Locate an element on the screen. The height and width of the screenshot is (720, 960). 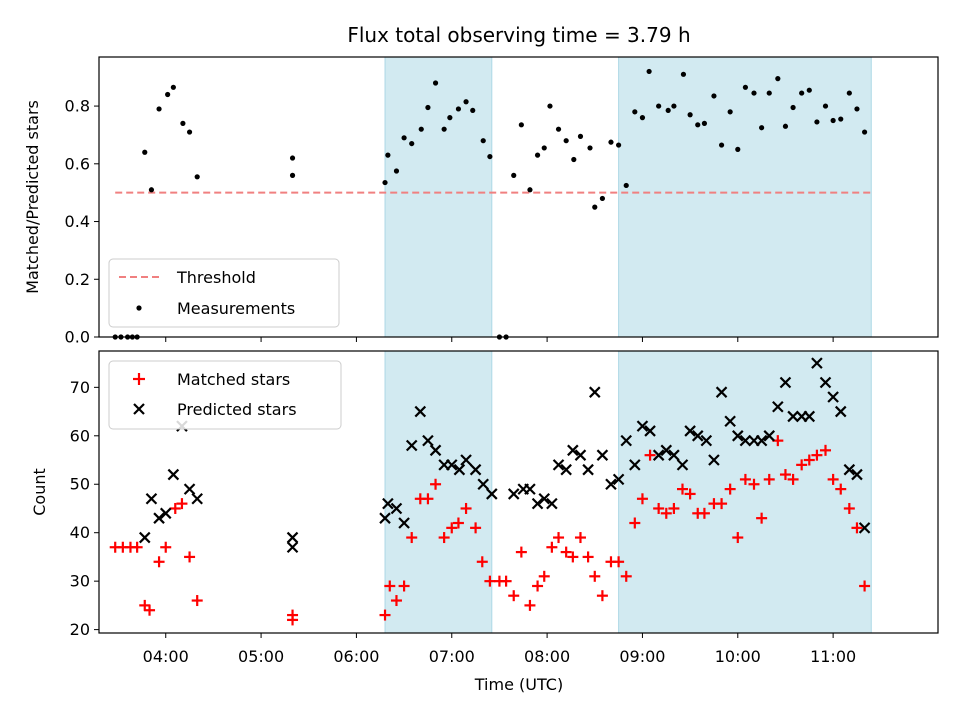
shaded-interval is located at coordinates (745, 492).